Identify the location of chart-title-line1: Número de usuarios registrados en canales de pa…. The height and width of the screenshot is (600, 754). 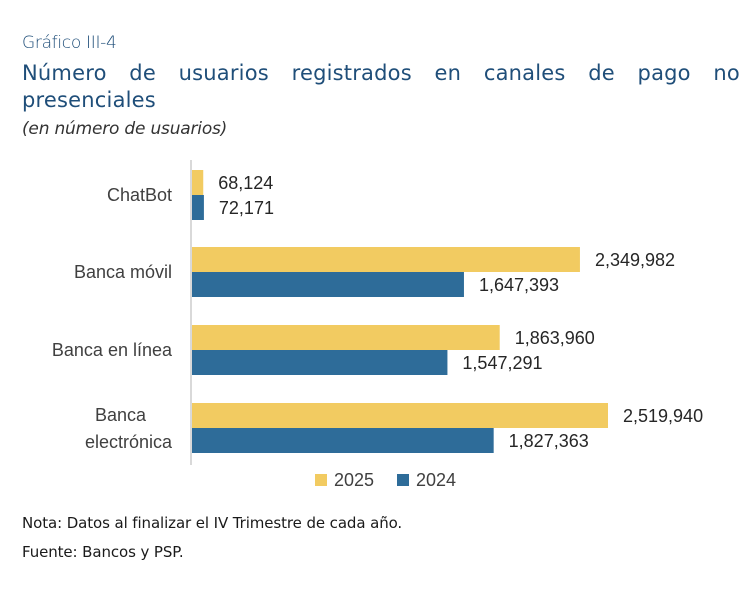
(381, 73).